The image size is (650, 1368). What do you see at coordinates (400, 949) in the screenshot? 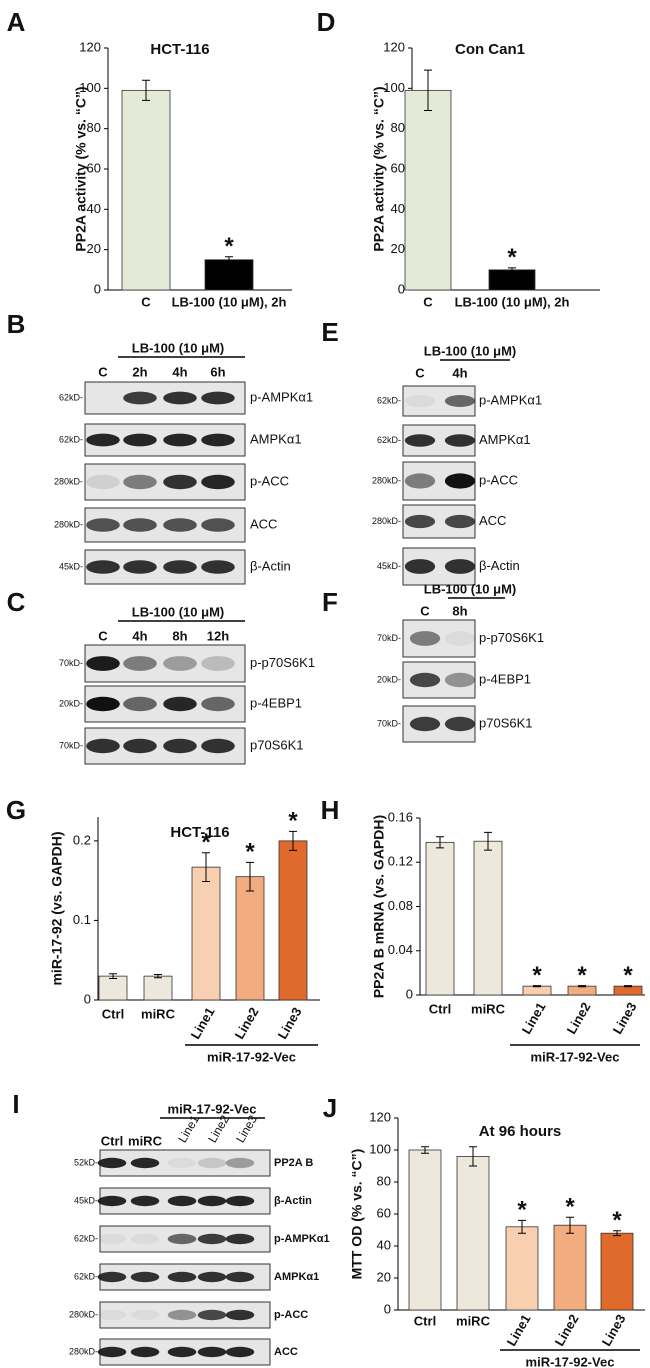
I see `y-tick-label: 0.04` at bounding box center [400, 949].